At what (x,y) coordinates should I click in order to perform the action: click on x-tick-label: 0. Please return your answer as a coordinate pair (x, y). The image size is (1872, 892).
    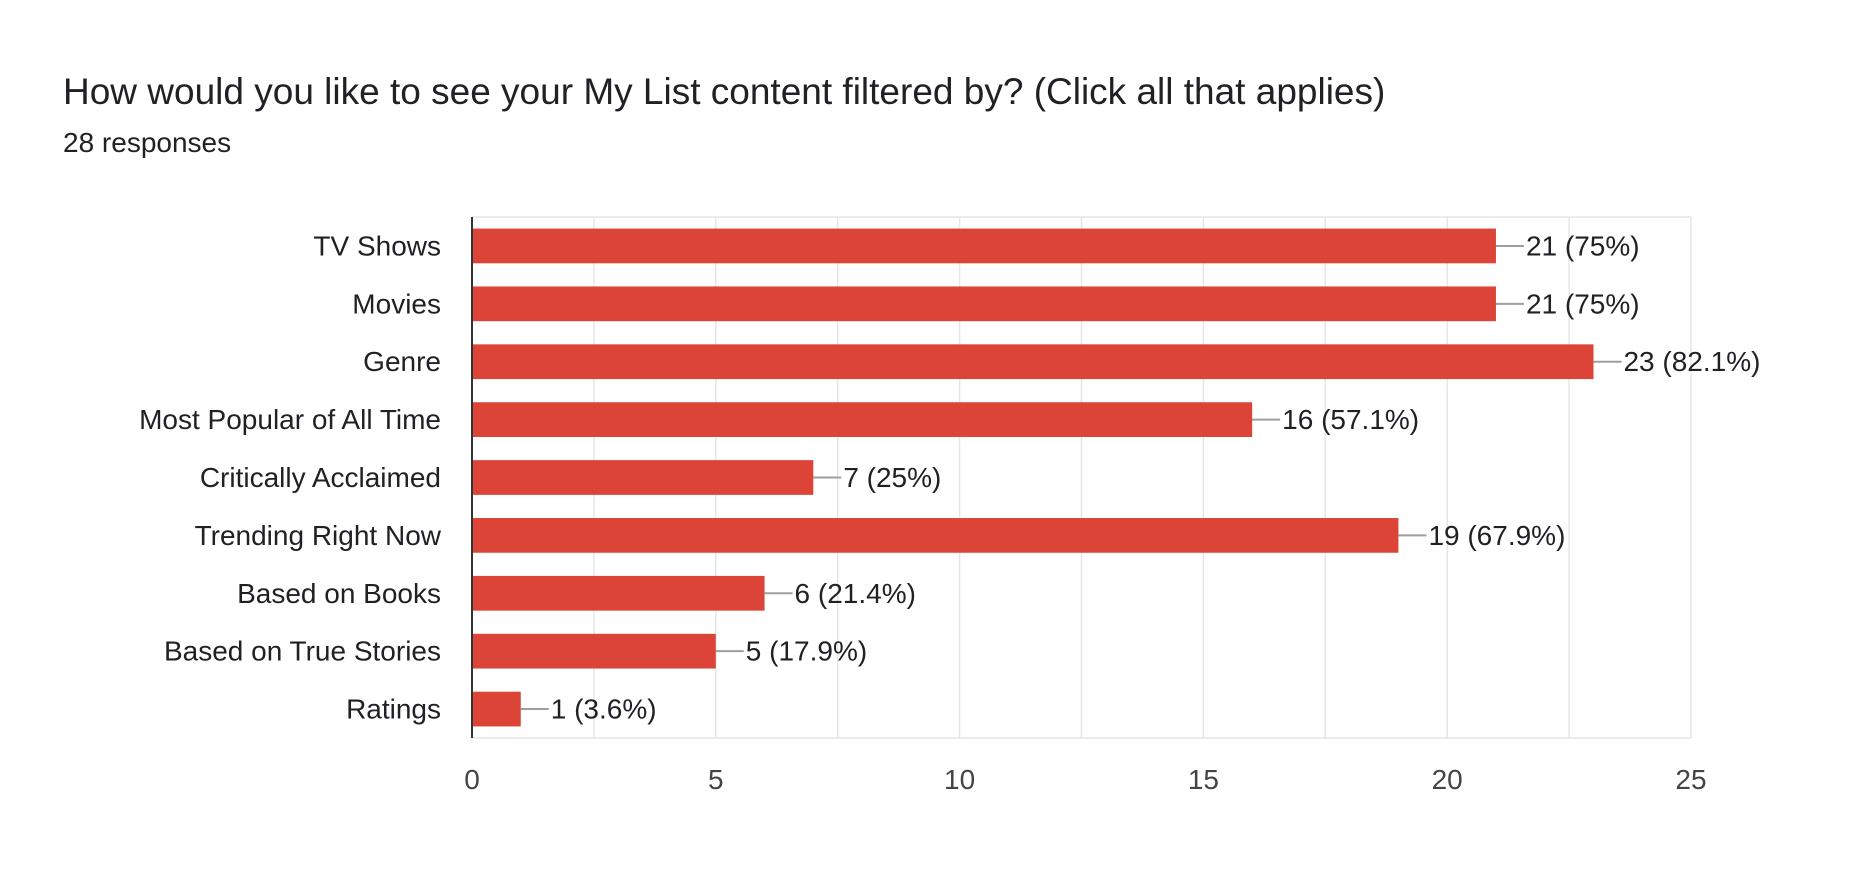
    Looking at the image, I should click on (472, 779).